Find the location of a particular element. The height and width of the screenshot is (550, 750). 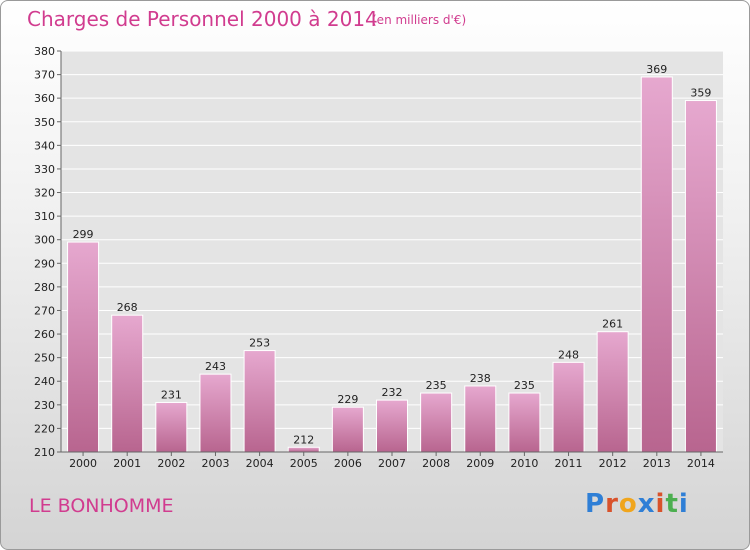

y-tick-label: 240 is located at coordinates (44, 381).